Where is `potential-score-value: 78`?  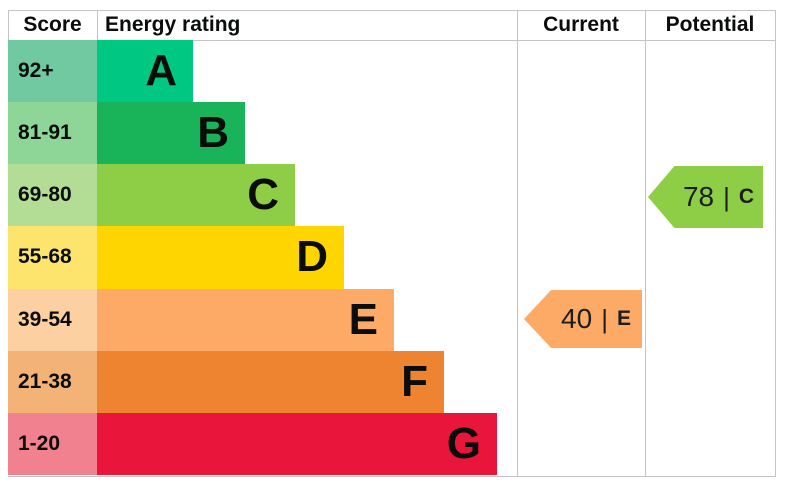 potential-score-value: 78 is located at coordinates (698, 196).